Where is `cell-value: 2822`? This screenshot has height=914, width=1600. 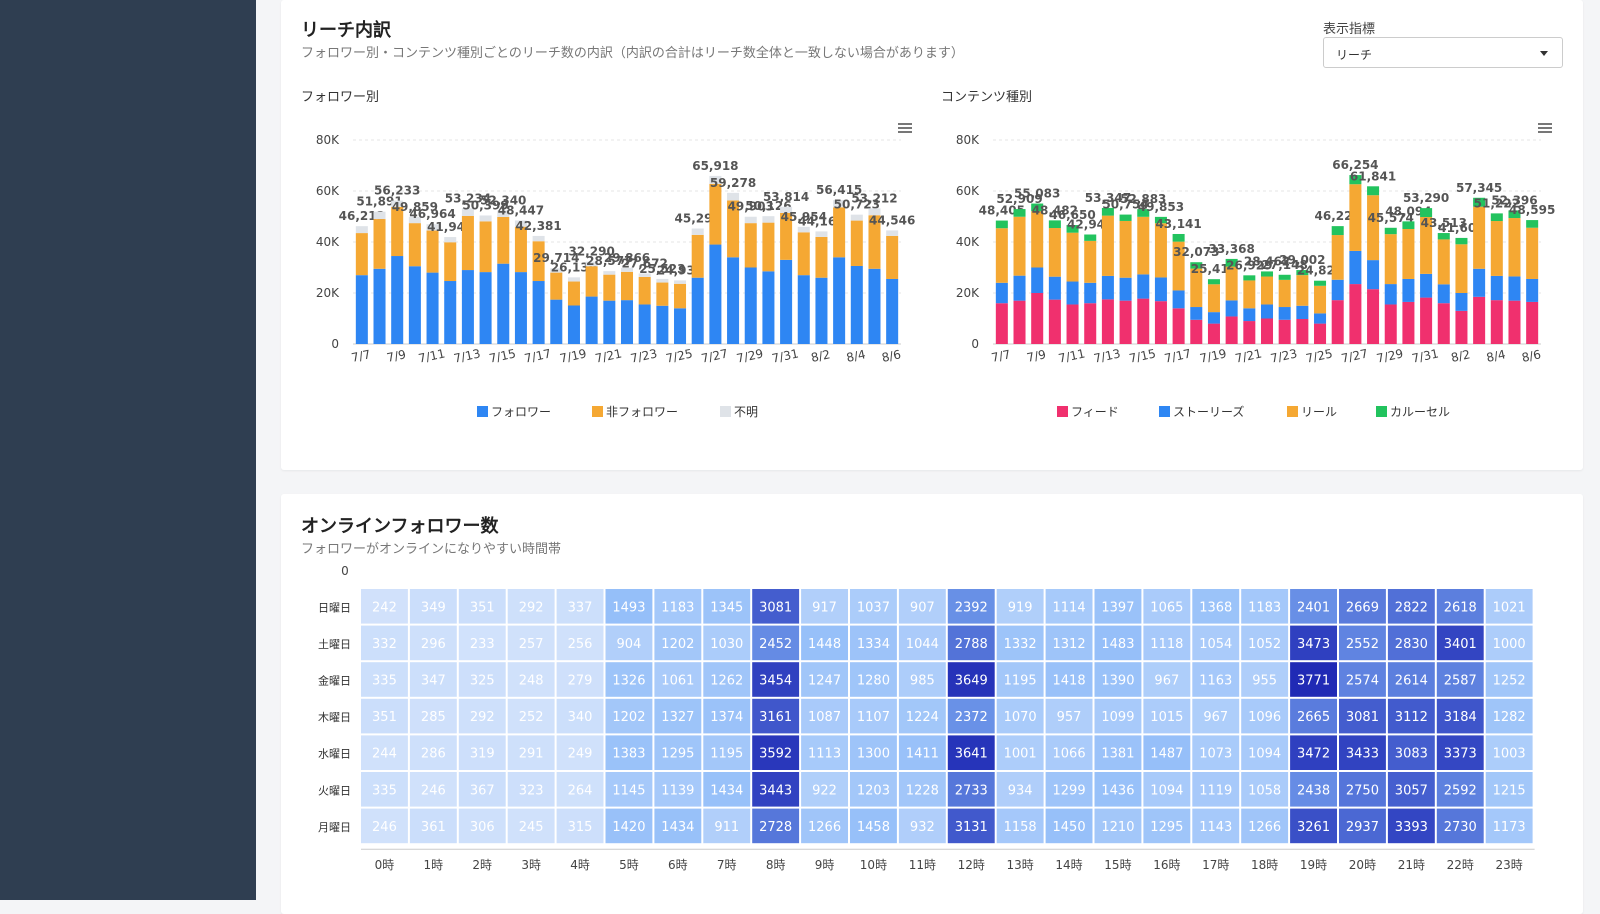 cell-value: 2822 is located at coordinates (1411, 607).